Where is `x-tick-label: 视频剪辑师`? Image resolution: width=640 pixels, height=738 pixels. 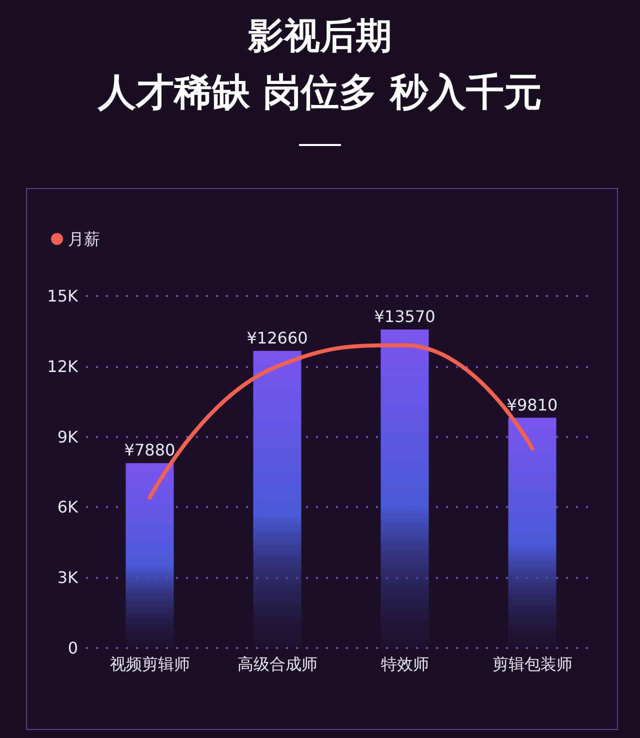 x-tick-label: 视频剪辑师 is located at coordinates (150, 664).